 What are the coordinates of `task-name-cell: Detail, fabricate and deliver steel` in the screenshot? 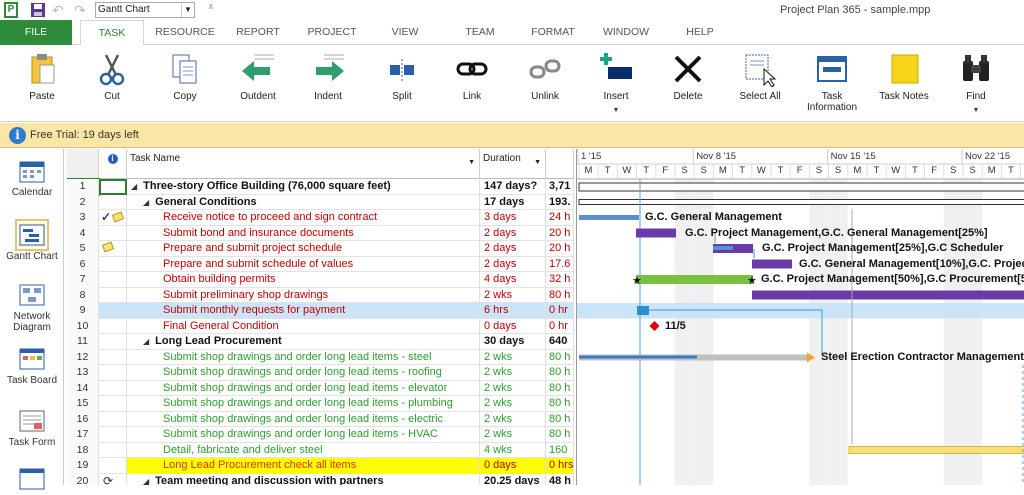 It's located at (303, 450).